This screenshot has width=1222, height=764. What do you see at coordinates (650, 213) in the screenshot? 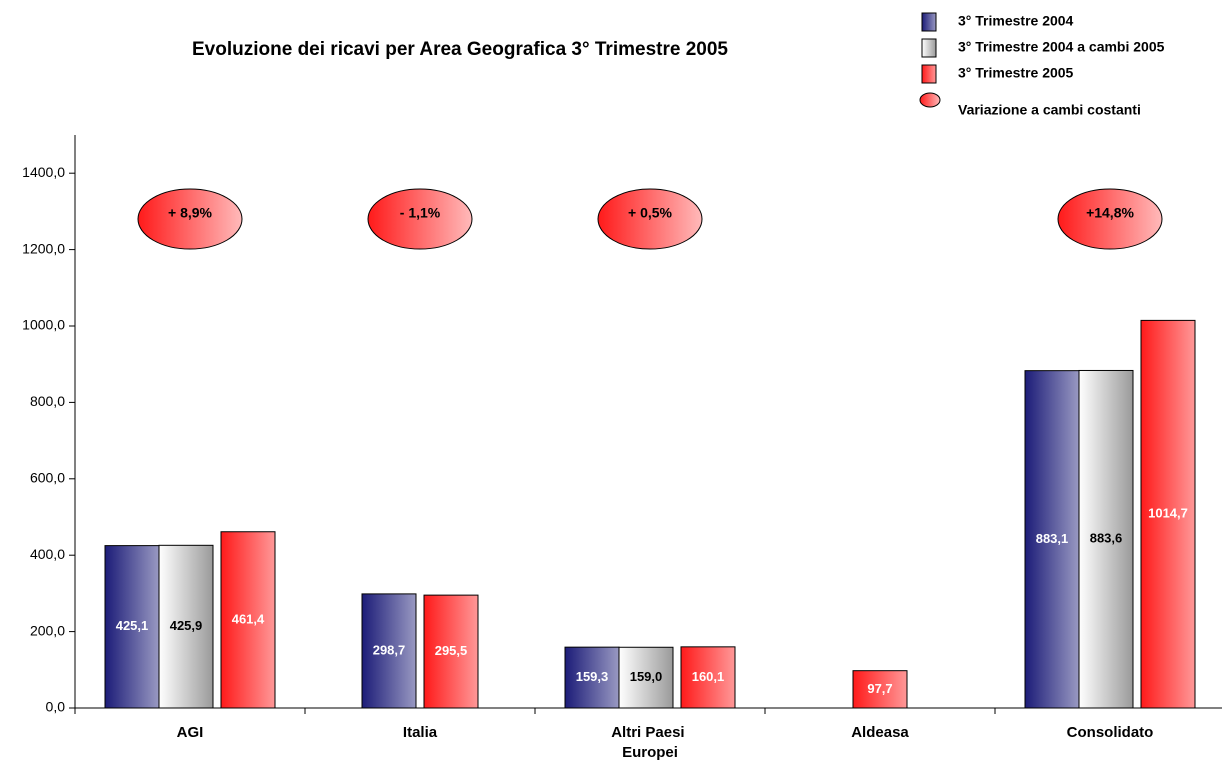
I see `variation-label: + 0,5%` at bounding box center [650, 213].